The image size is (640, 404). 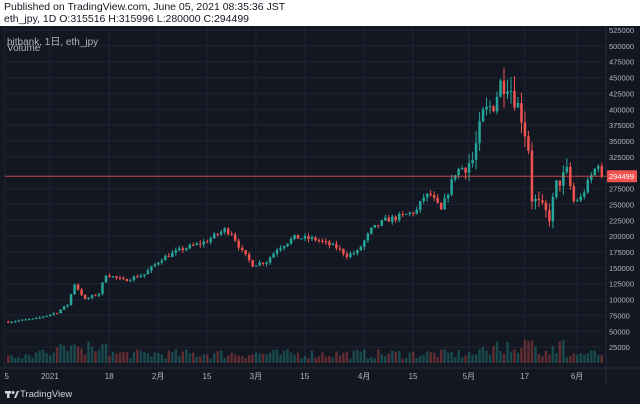 I want to click on last-price-label: 294499, so click(x=621, y=176).